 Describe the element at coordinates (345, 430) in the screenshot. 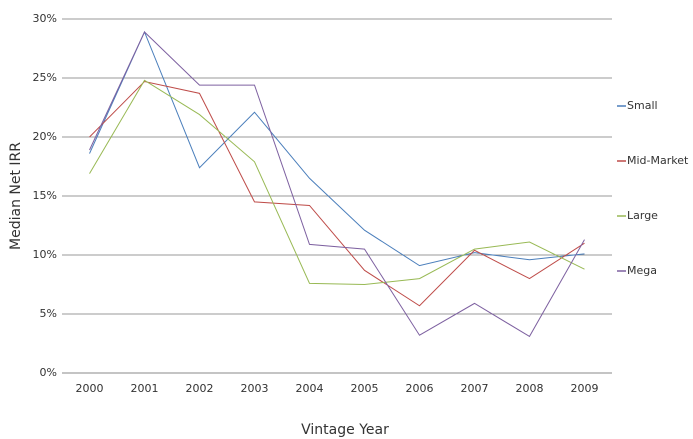

I see `x-axis-title: Vintage Year` at that location.